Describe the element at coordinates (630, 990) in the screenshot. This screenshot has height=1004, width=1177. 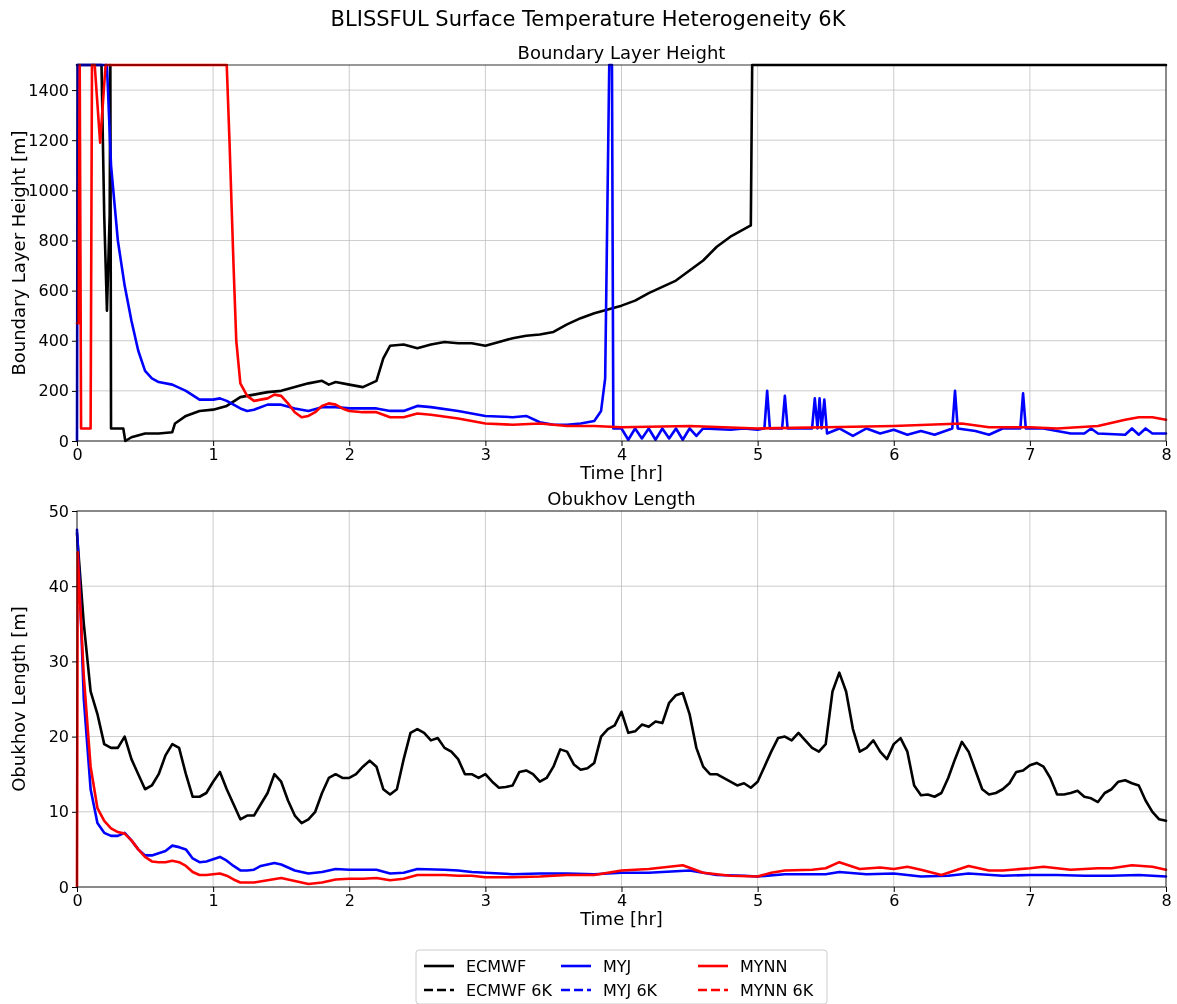
I see `legend-label: MYJ 6K` at that location.